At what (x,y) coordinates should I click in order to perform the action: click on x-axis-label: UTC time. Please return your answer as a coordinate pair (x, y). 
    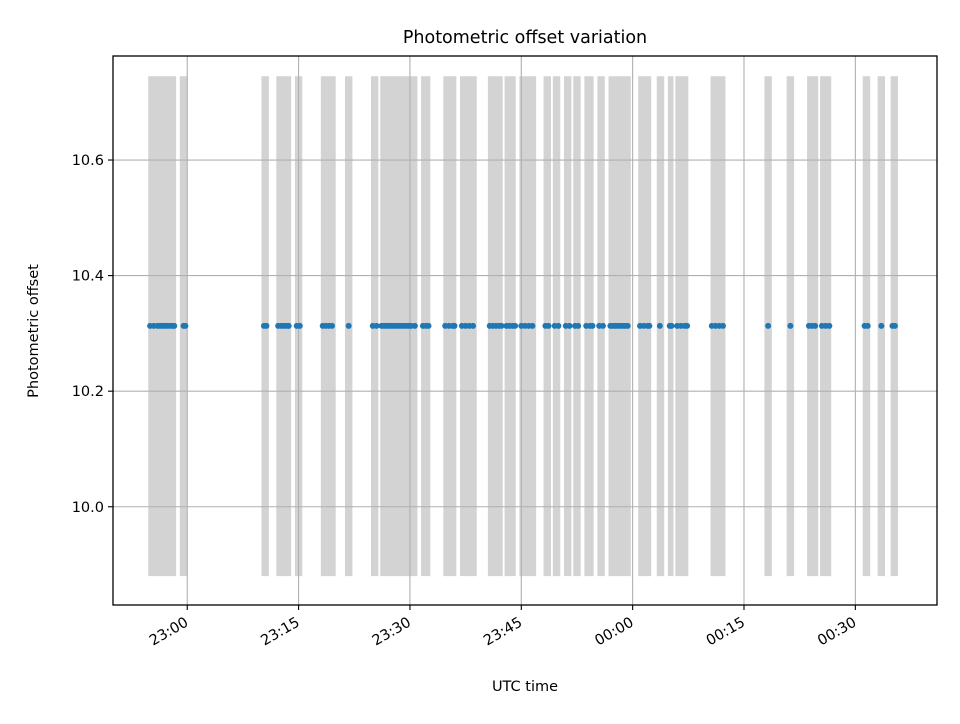
    Looking at the image, I should click on (525, 687).